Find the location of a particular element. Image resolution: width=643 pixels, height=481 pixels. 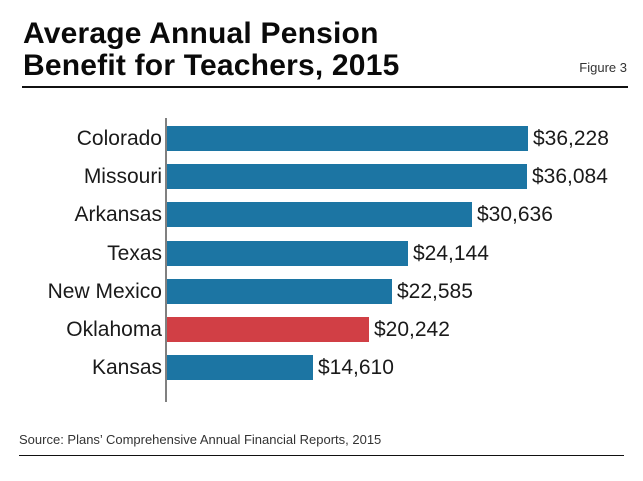

figure-label: Figure 3 is located at coordinates (603, 67).